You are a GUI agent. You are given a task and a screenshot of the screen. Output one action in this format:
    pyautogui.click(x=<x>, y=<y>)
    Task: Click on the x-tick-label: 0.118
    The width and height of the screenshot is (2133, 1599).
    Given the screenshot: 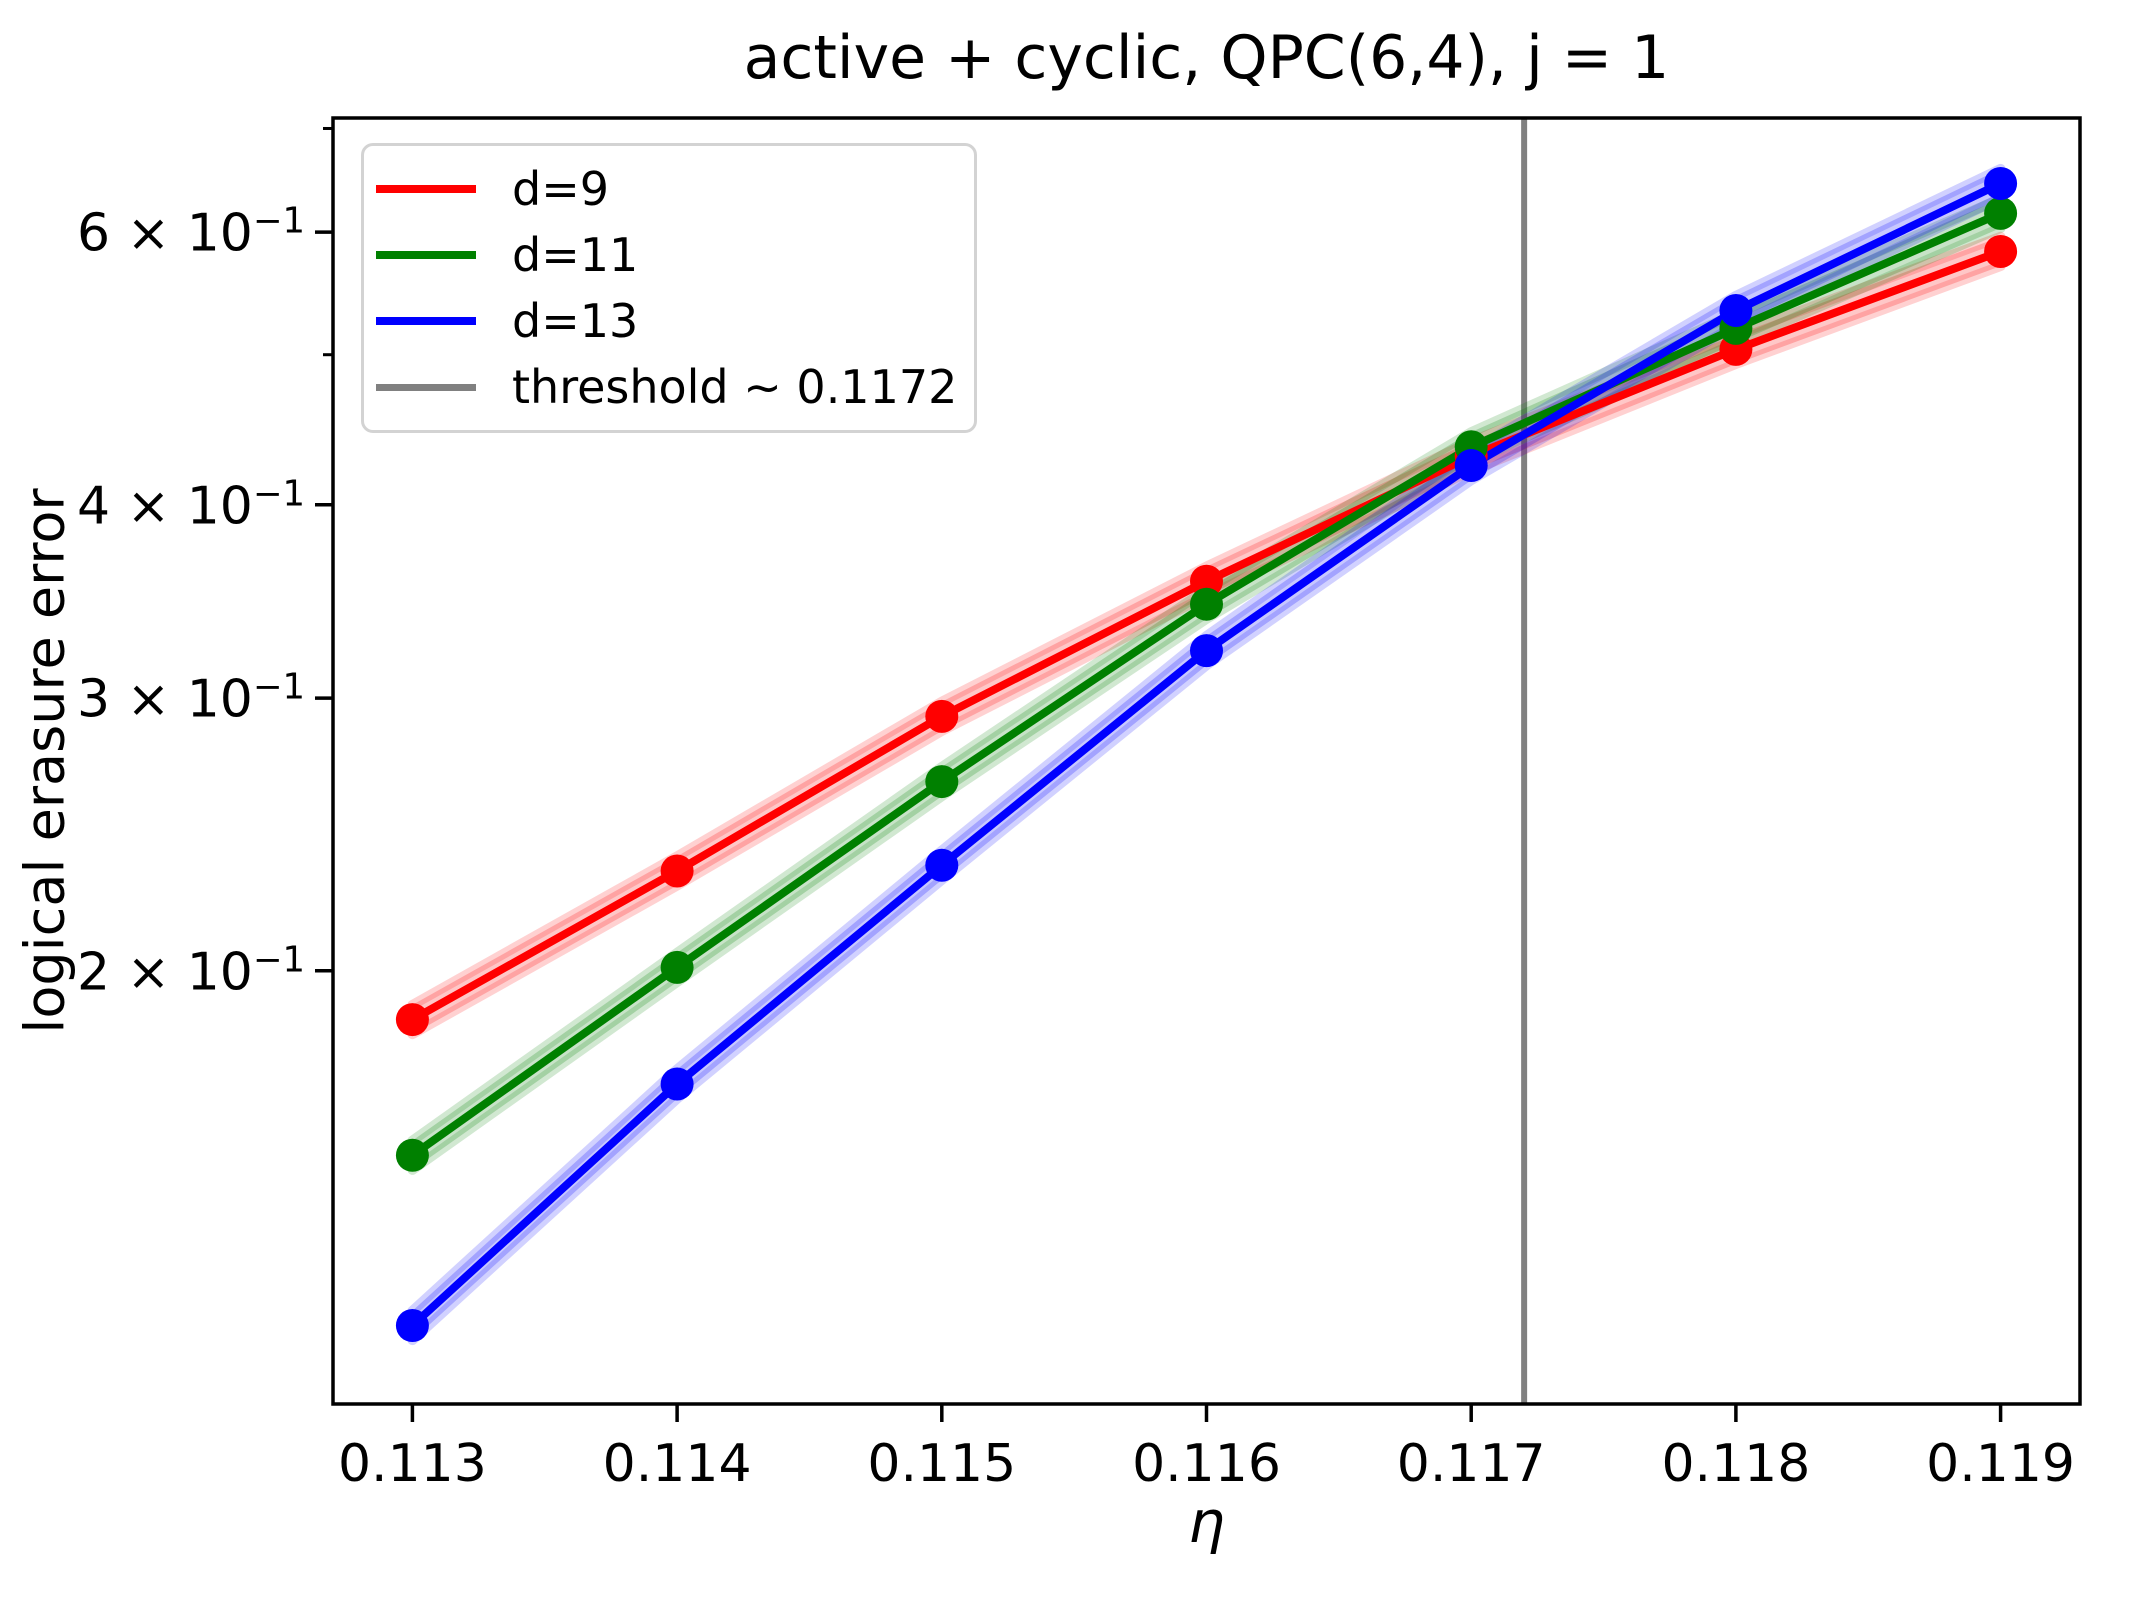 What is the action you would take?
    pyautogui.click(x=1736, y=1464)
    